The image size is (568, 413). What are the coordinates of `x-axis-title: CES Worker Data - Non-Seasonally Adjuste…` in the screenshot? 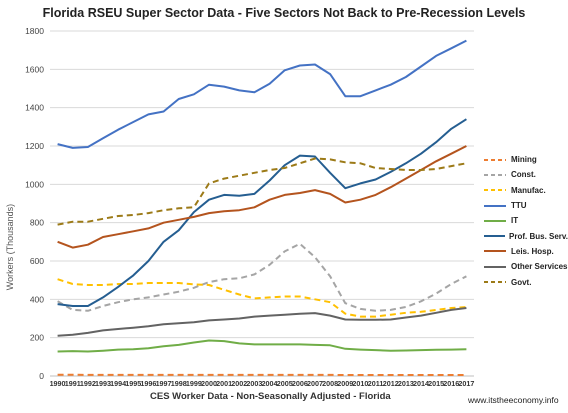 It's located at (270, 396).